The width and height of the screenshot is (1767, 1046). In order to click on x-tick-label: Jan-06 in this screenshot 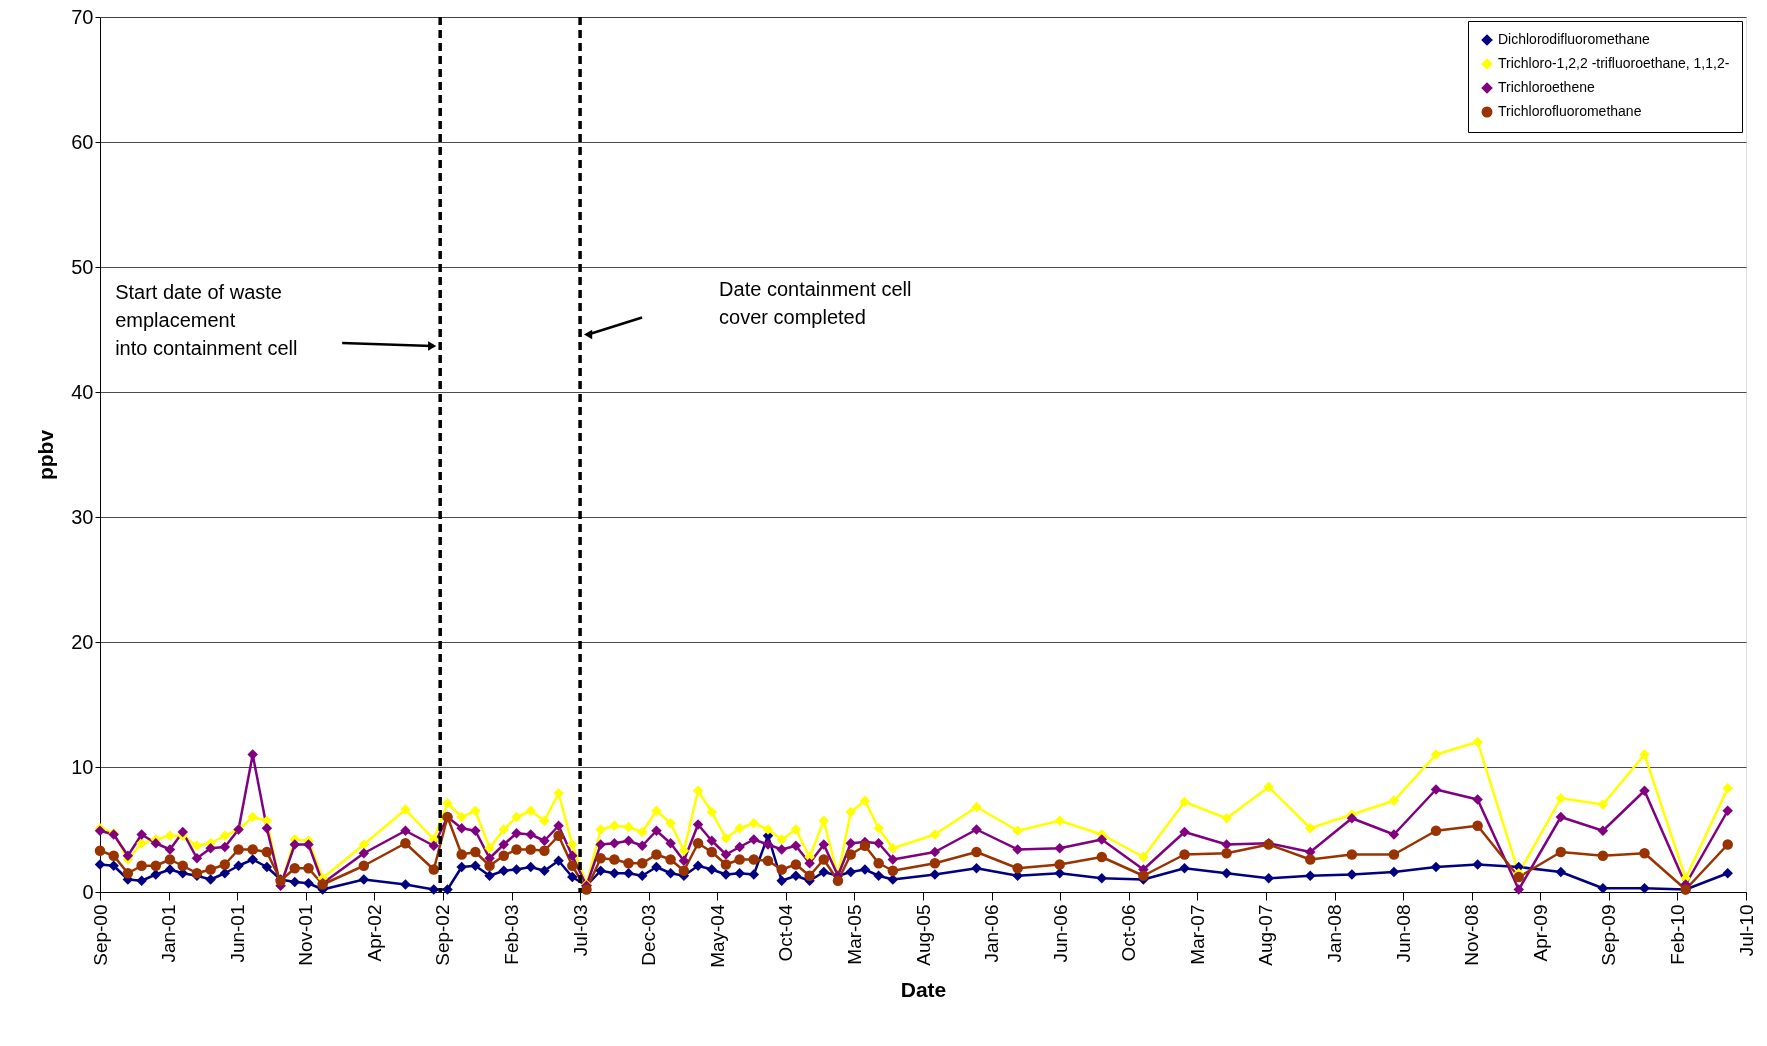, I will do `click(992, 933)`.